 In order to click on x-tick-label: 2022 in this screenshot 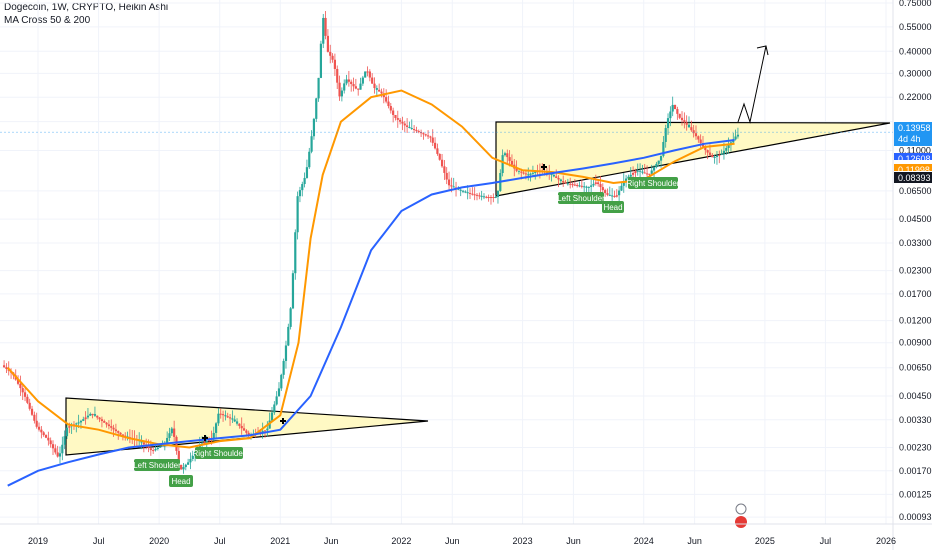, I will do `click(401, 541)`.